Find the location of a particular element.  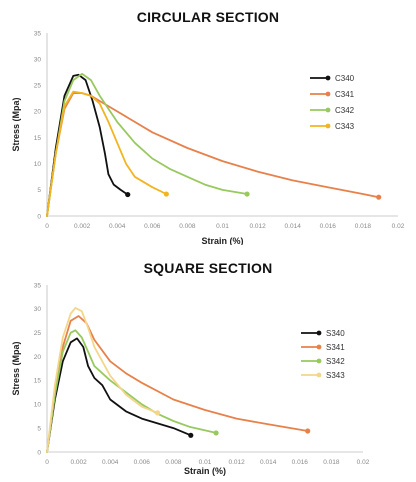

series-line-s343 is located at coordinates (102, 380).